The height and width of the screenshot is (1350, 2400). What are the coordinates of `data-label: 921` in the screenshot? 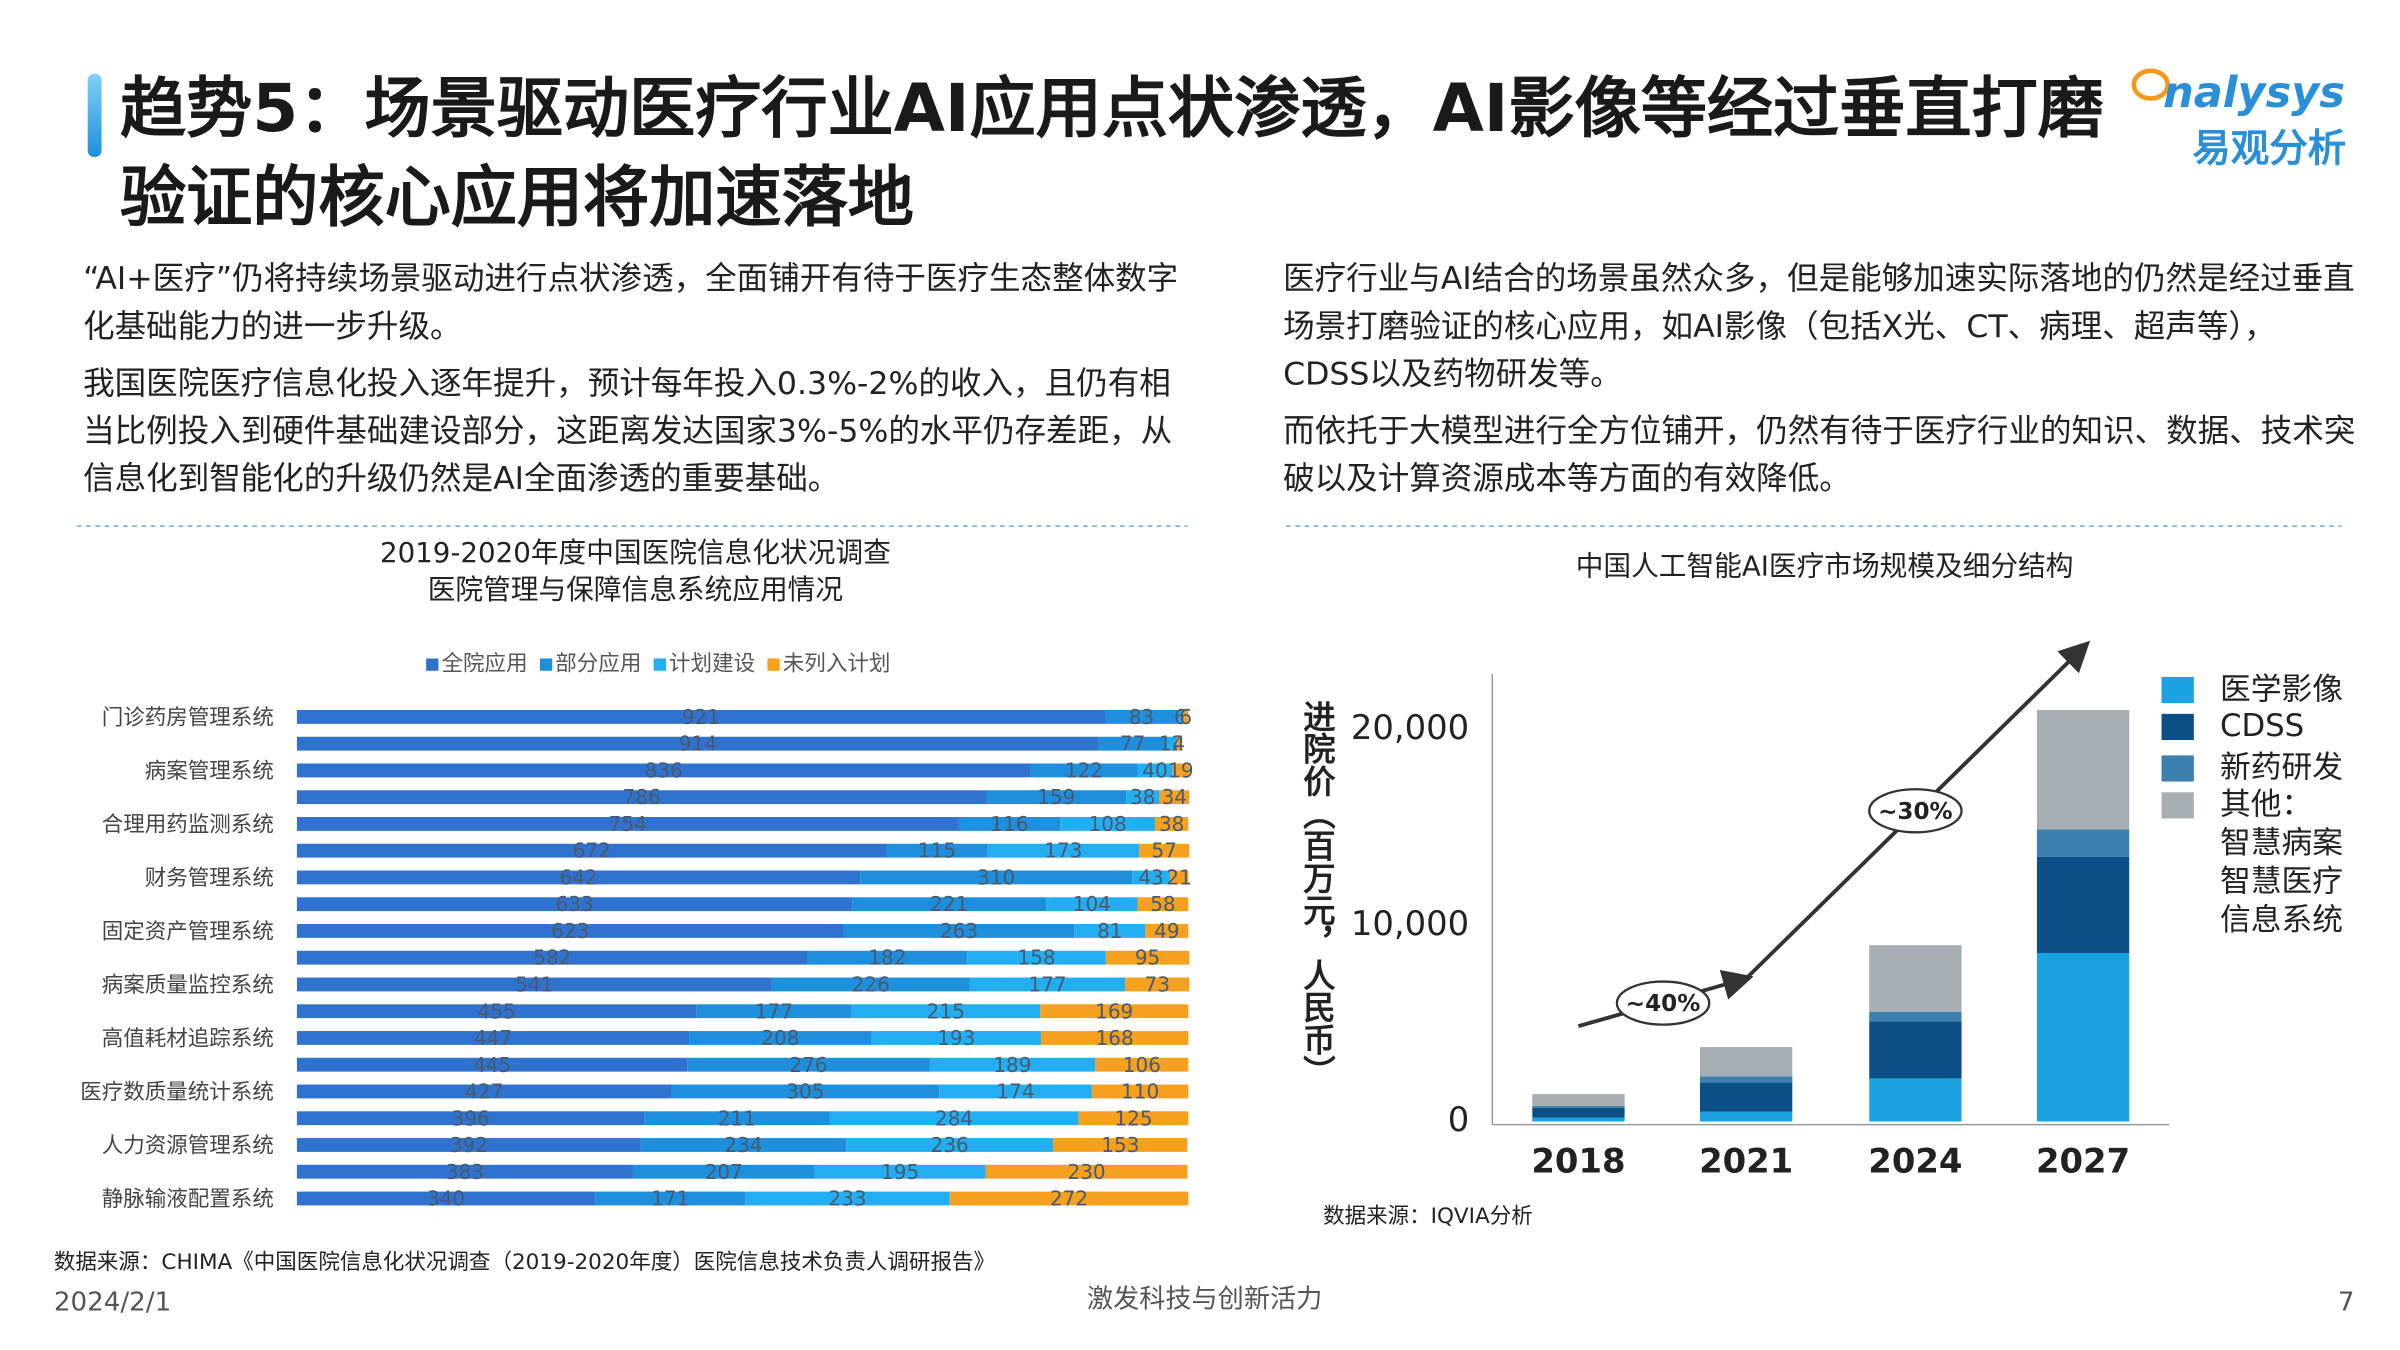 It's located at (701, 717).